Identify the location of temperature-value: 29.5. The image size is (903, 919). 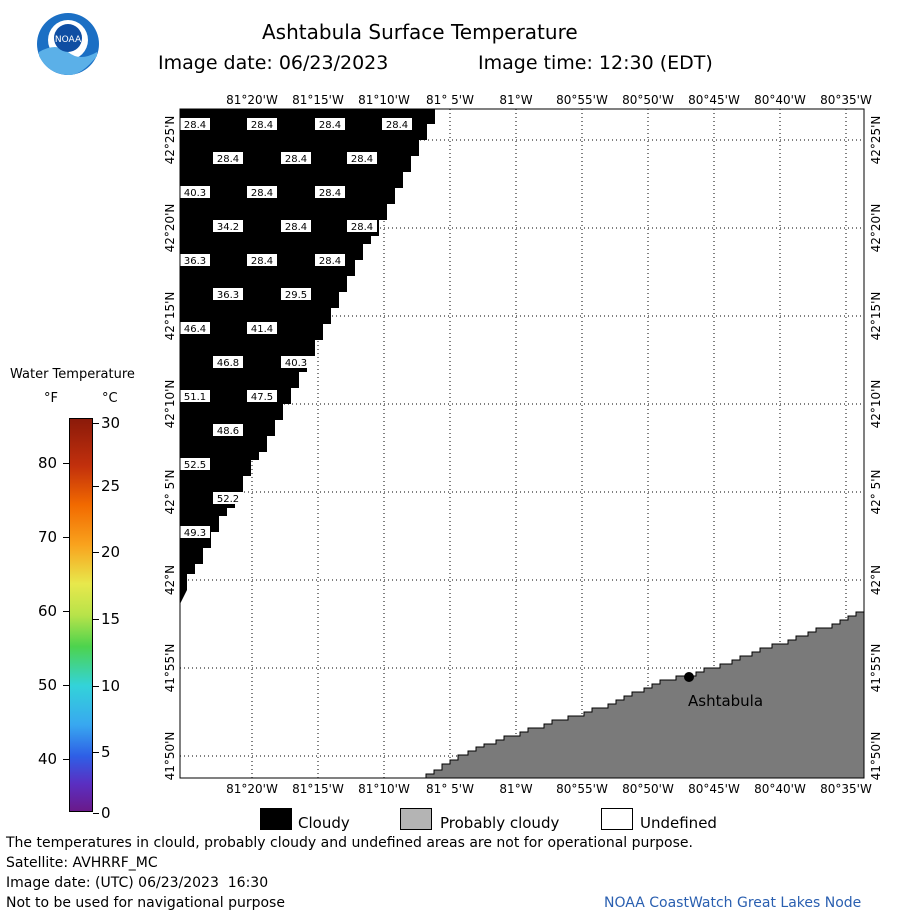
(296, 295).